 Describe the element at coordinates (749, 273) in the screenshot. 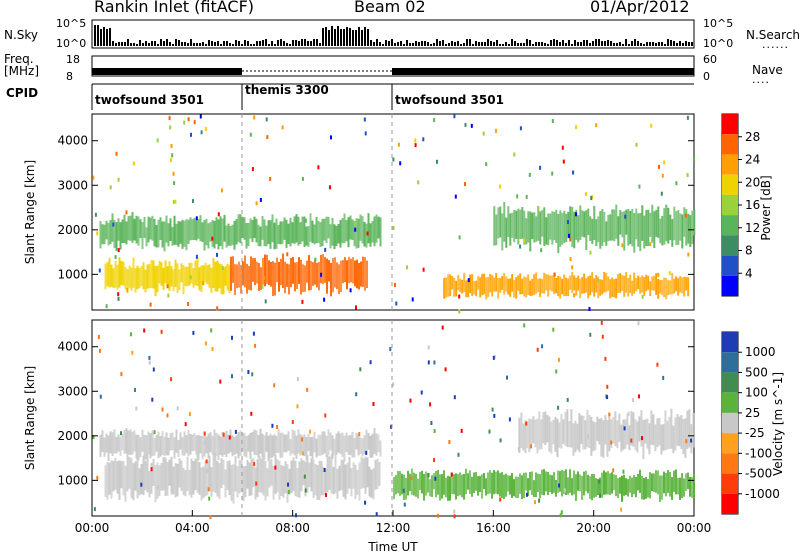

I see `power-cb-tick-label: 4` at that location.